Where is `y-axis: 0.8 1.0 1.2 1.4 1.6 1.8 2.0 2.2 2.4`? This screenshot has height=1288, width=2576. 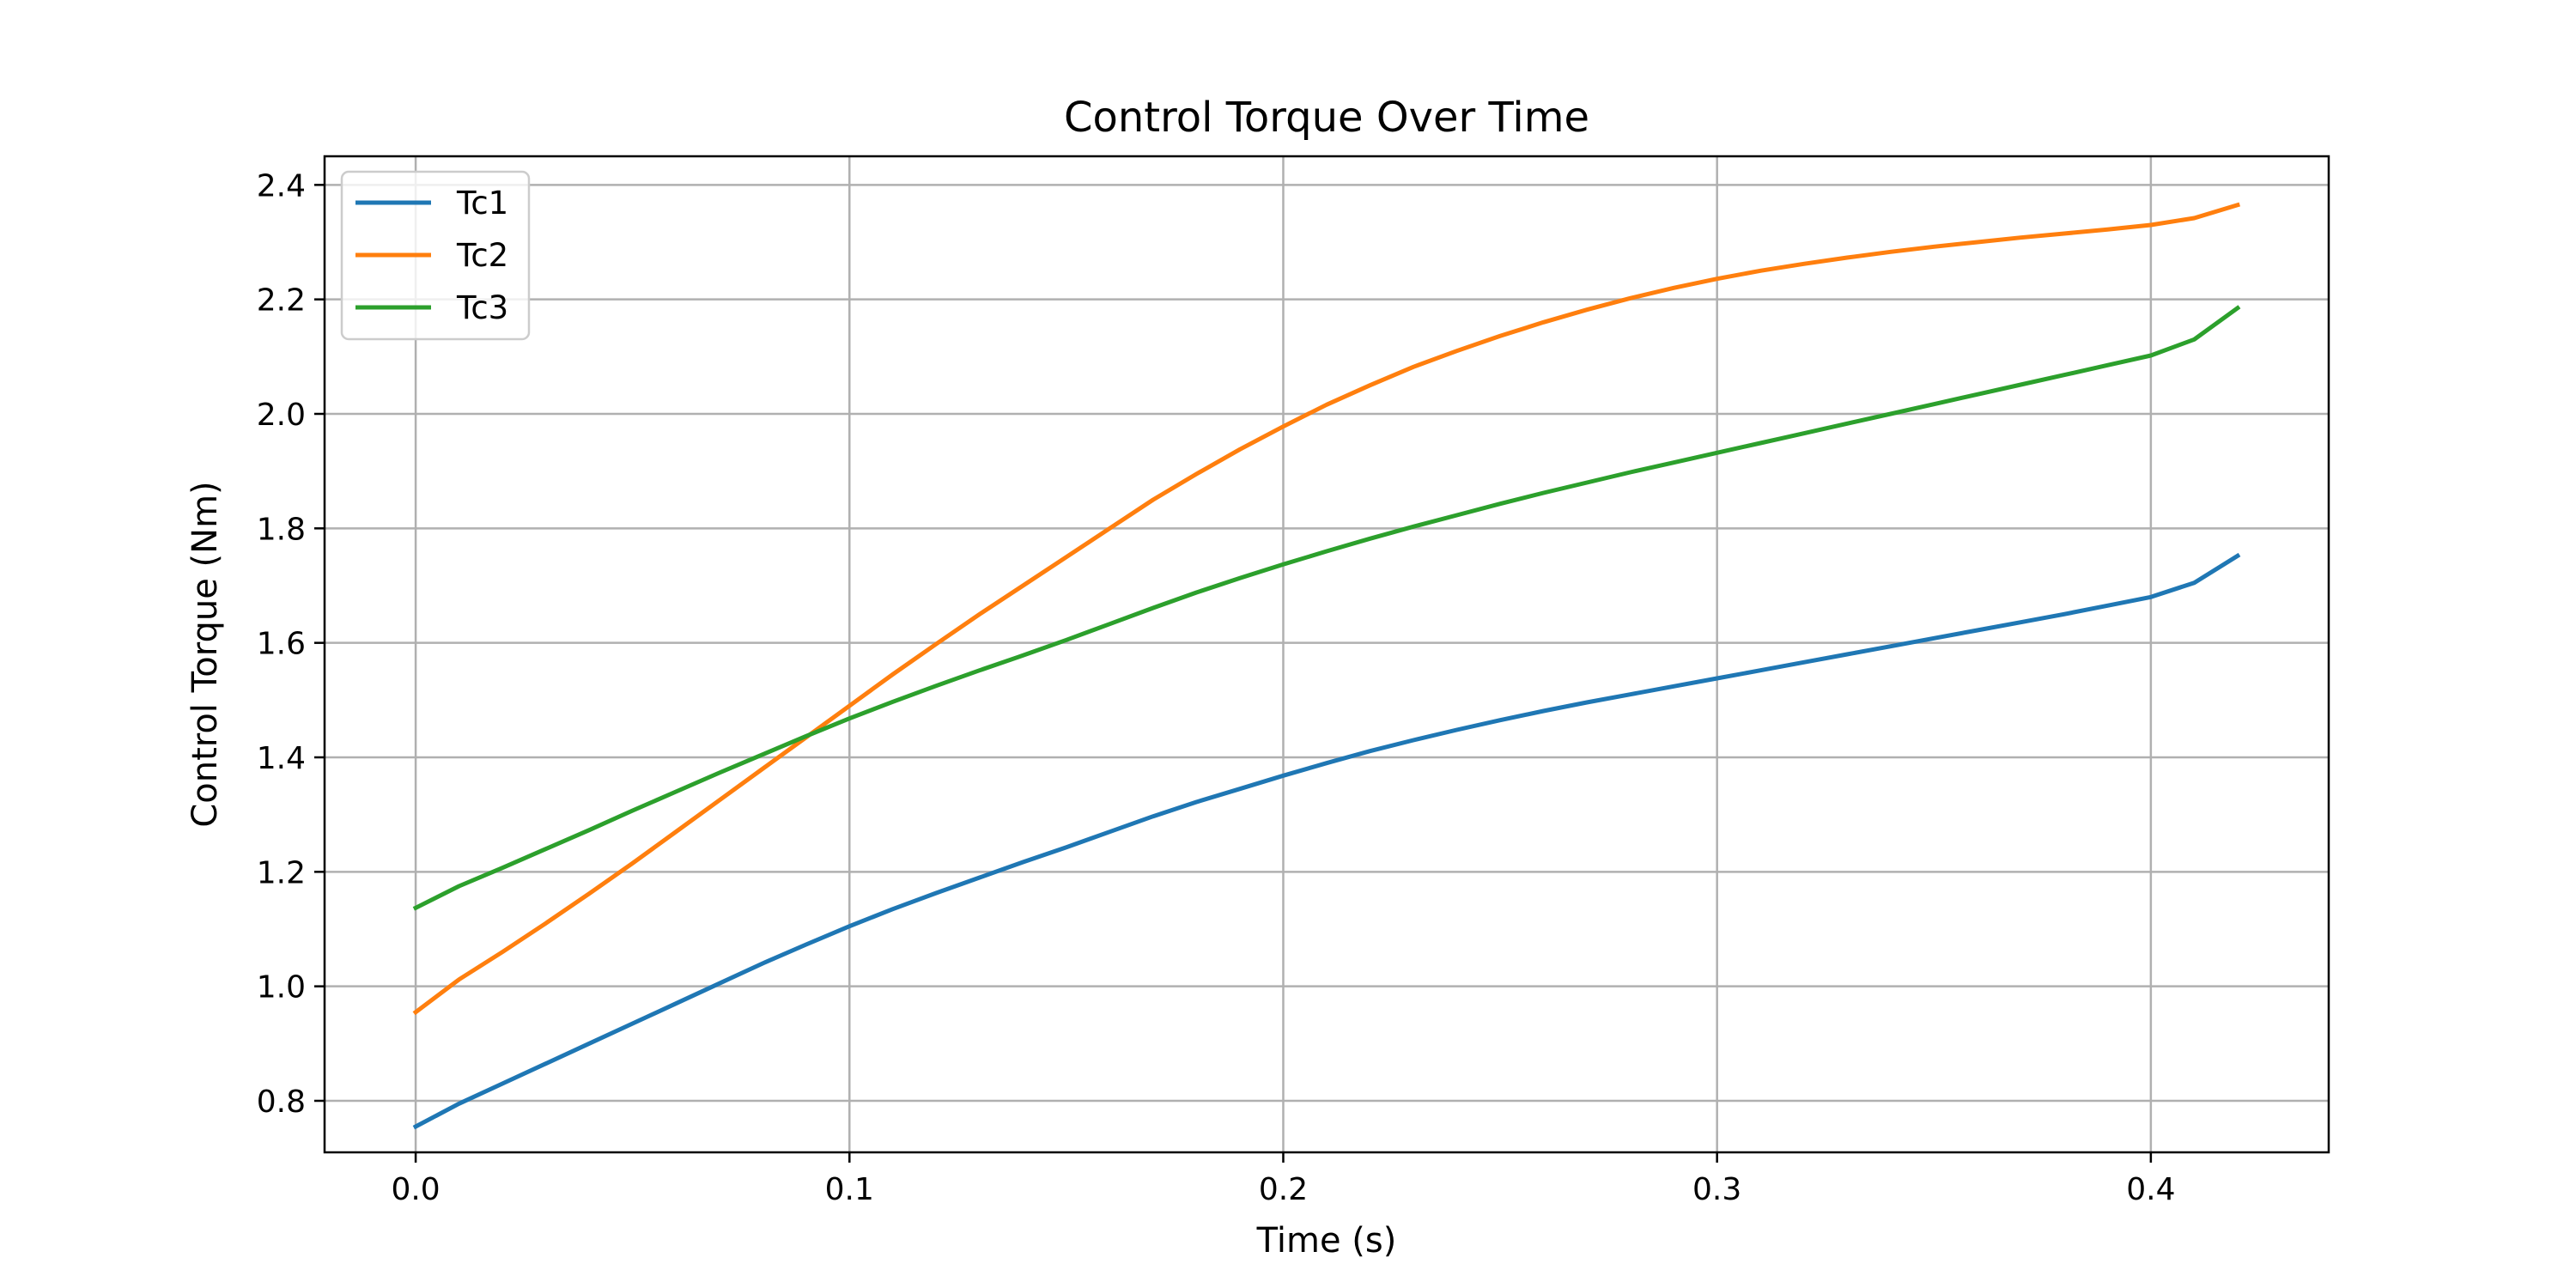
y-axis: 0.8 1.0 1.2 1.4 1.6 1.8 2.0 2.2 2.4 is located at coordinates (291, 644).